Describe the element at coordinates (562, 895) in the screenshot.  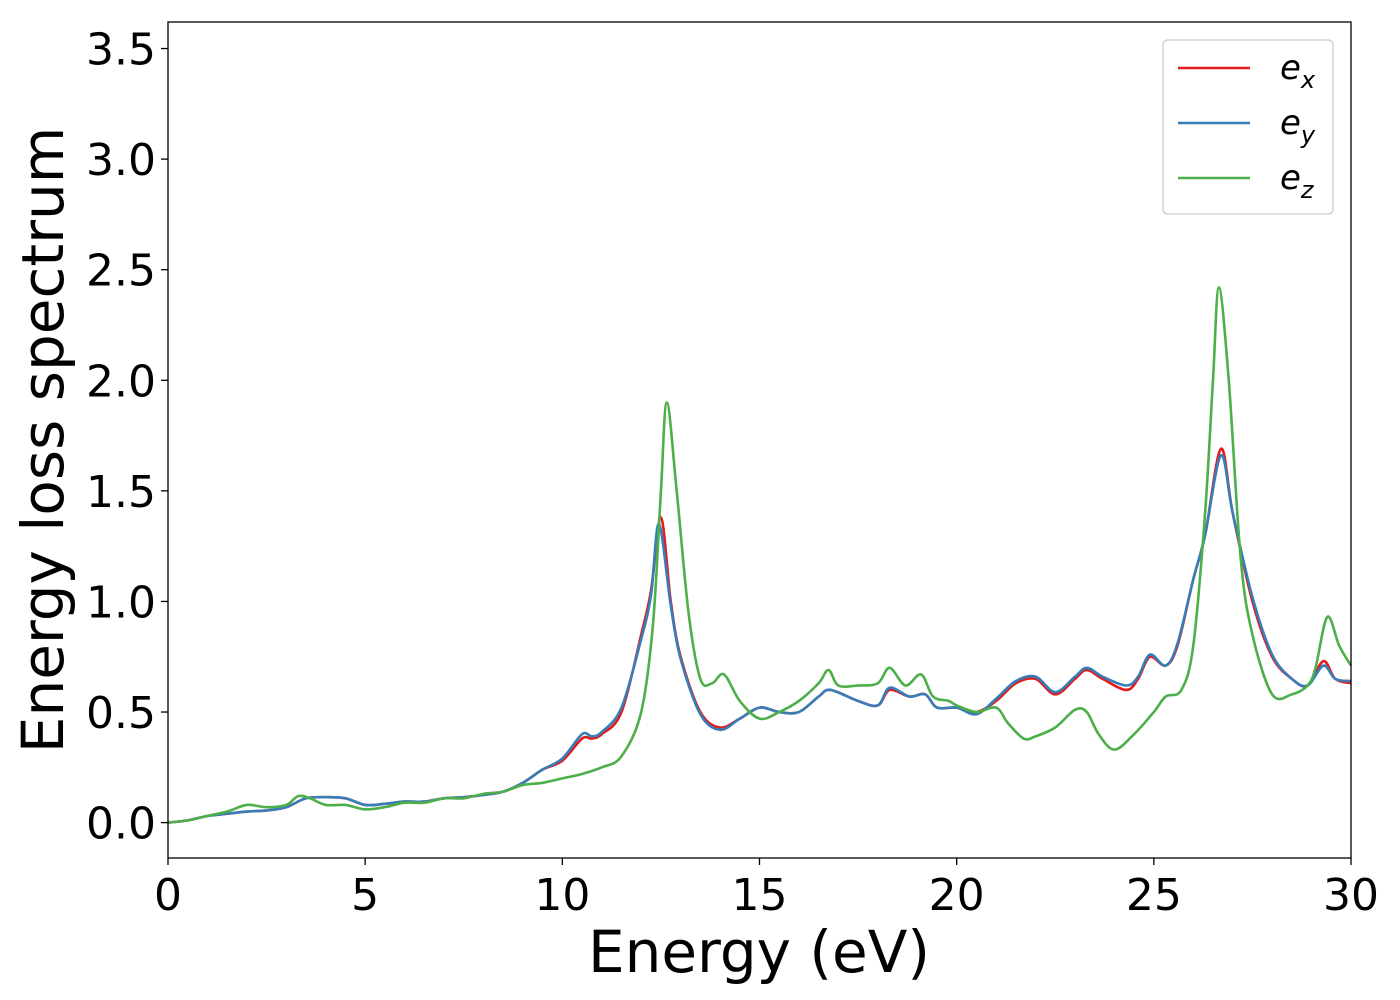
I see `x-tick-label: 10` at that location.